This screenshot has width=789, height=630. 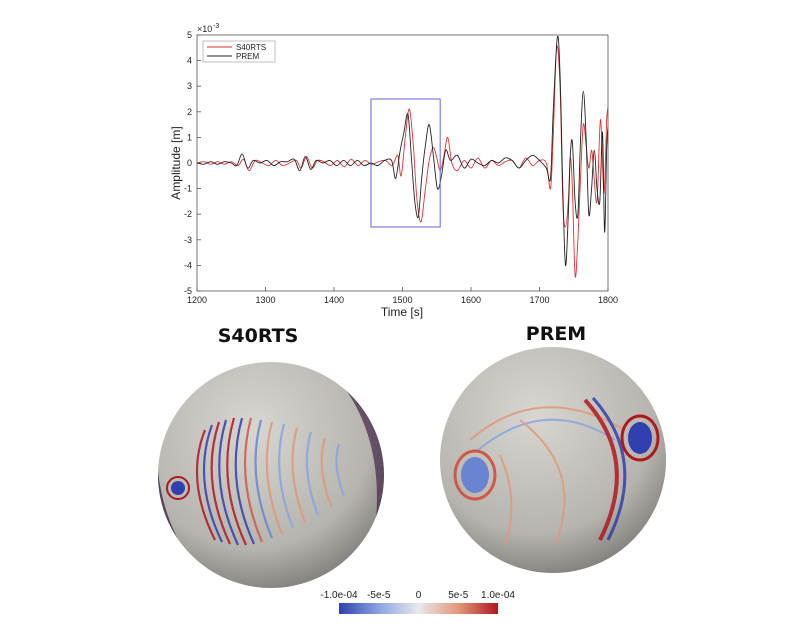 What do you see at coordinates (539, 300) in the screenshot?
I see `x-tick-label: 1700` at bounding box center [539, 300].